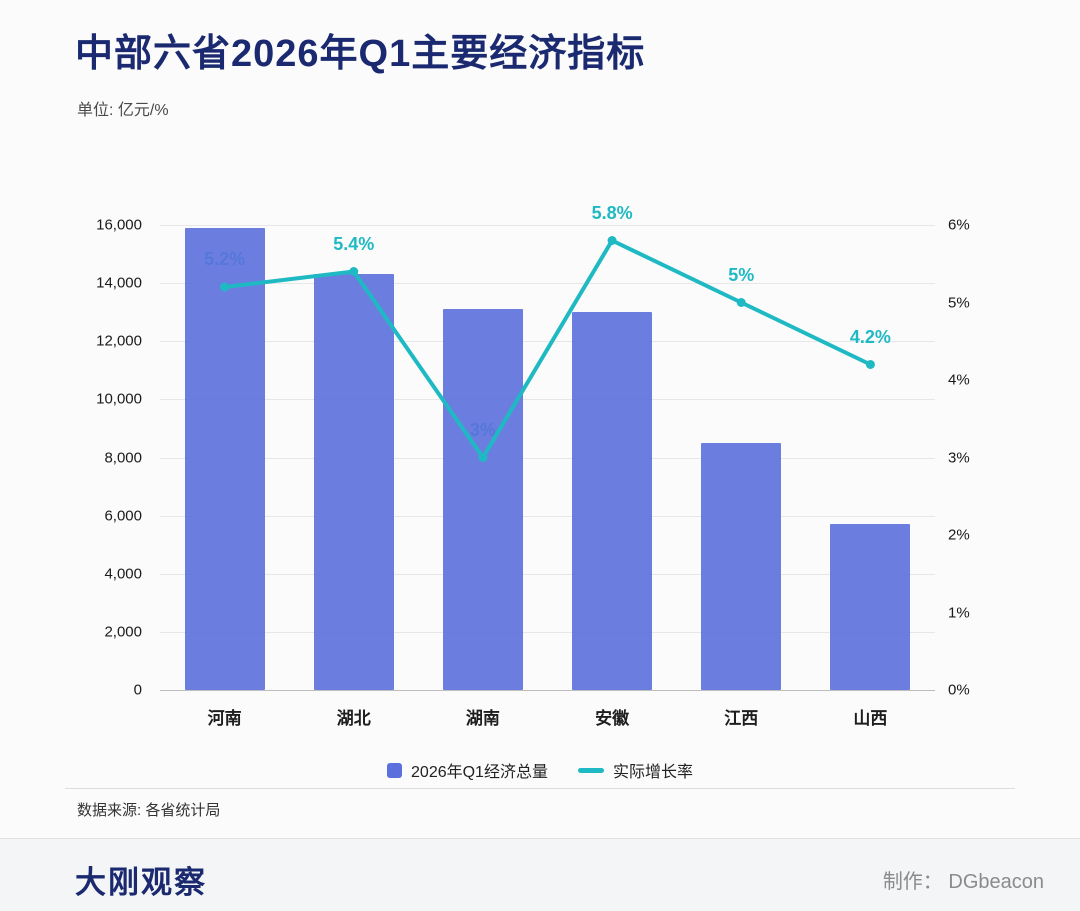 This screenshot has width=1080, height=911. I want to click on data-source-note: 数据来源: 各省统计局, so click(540, 804).